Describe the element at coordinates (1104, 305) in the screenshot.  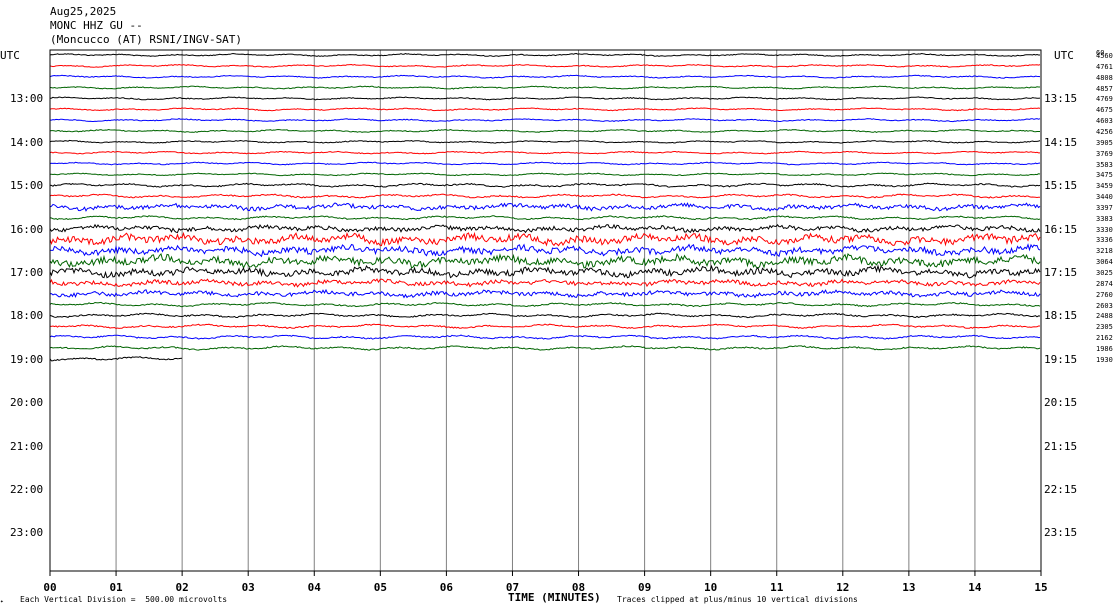
I see `rms-value: 2603` at that location.